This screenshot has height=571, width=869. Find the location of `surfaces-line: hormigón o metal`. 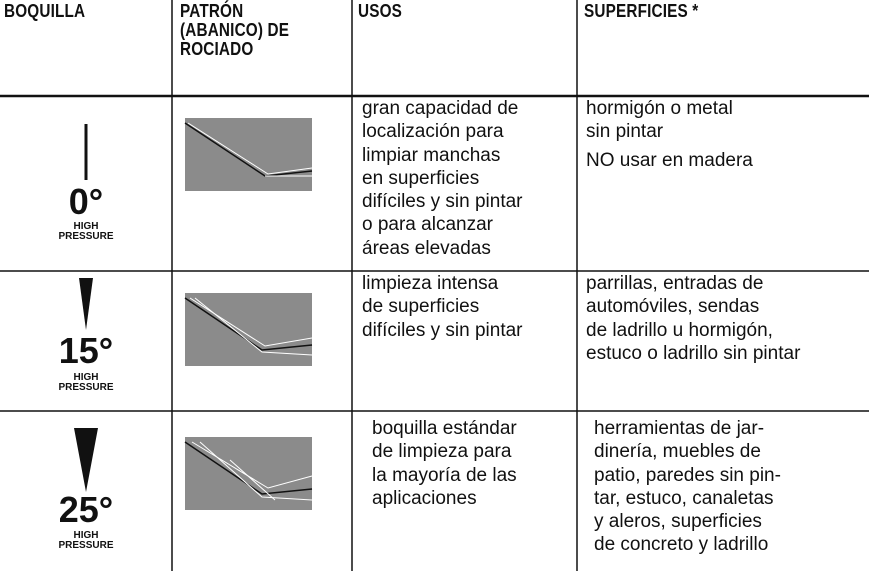

surfaces-line: hormigón o metal is located at coordinates (659, 108).